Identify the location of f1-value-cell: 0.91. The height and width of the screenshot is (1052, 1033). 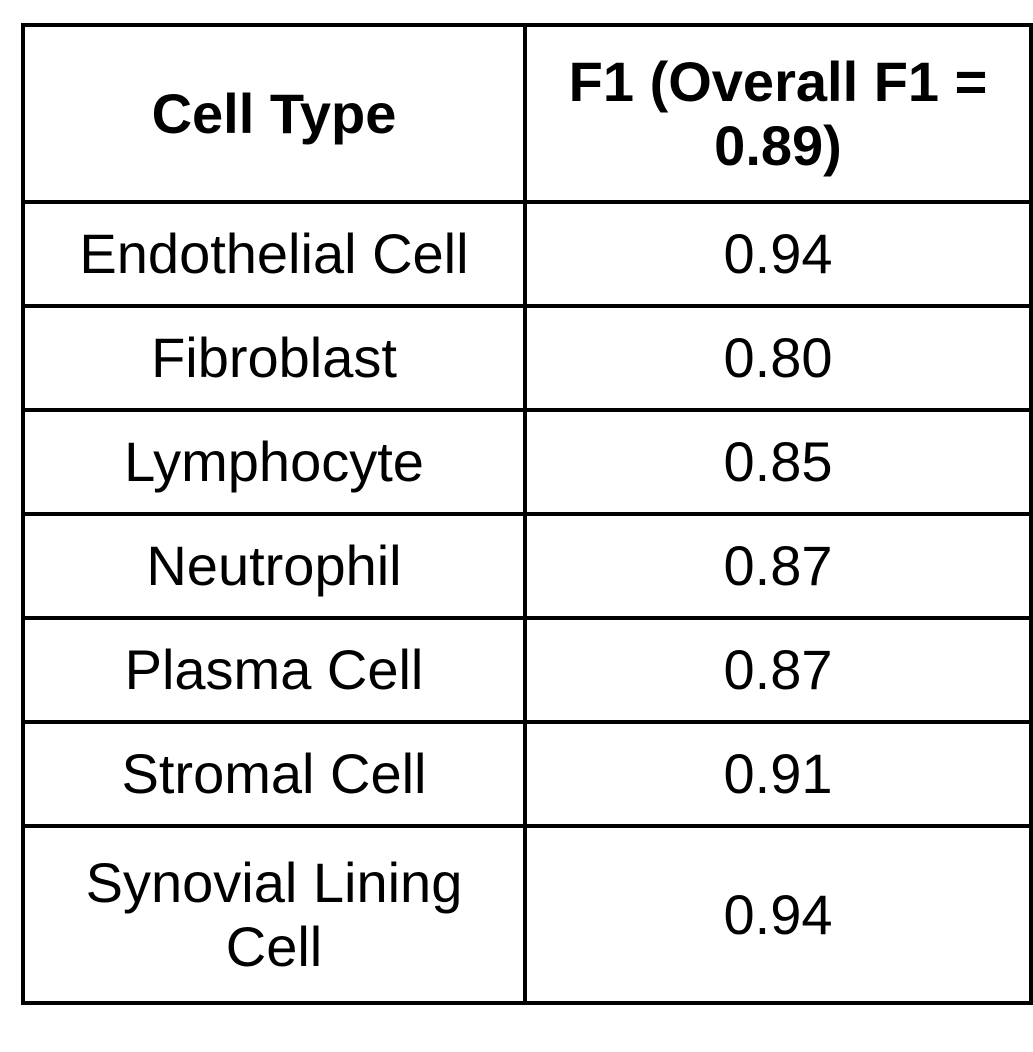
(778, 774).